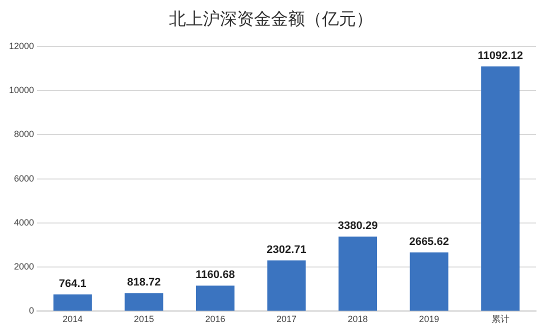  I want to click on data-label: 1160.68, so click(215, 275).